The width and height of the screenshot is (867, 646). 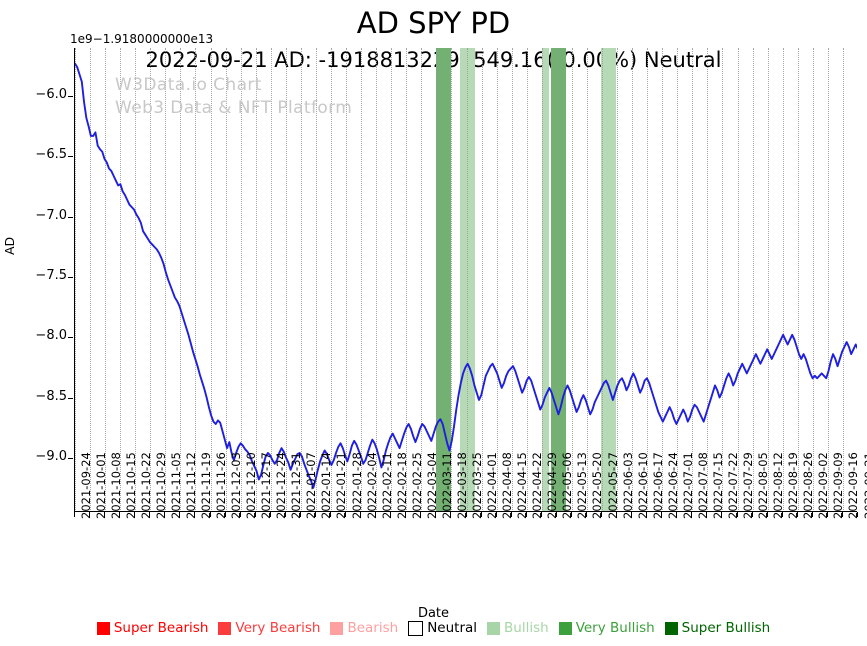 I want to click on x-tick-label: 2022-03-11, so click(x=446, y=485).